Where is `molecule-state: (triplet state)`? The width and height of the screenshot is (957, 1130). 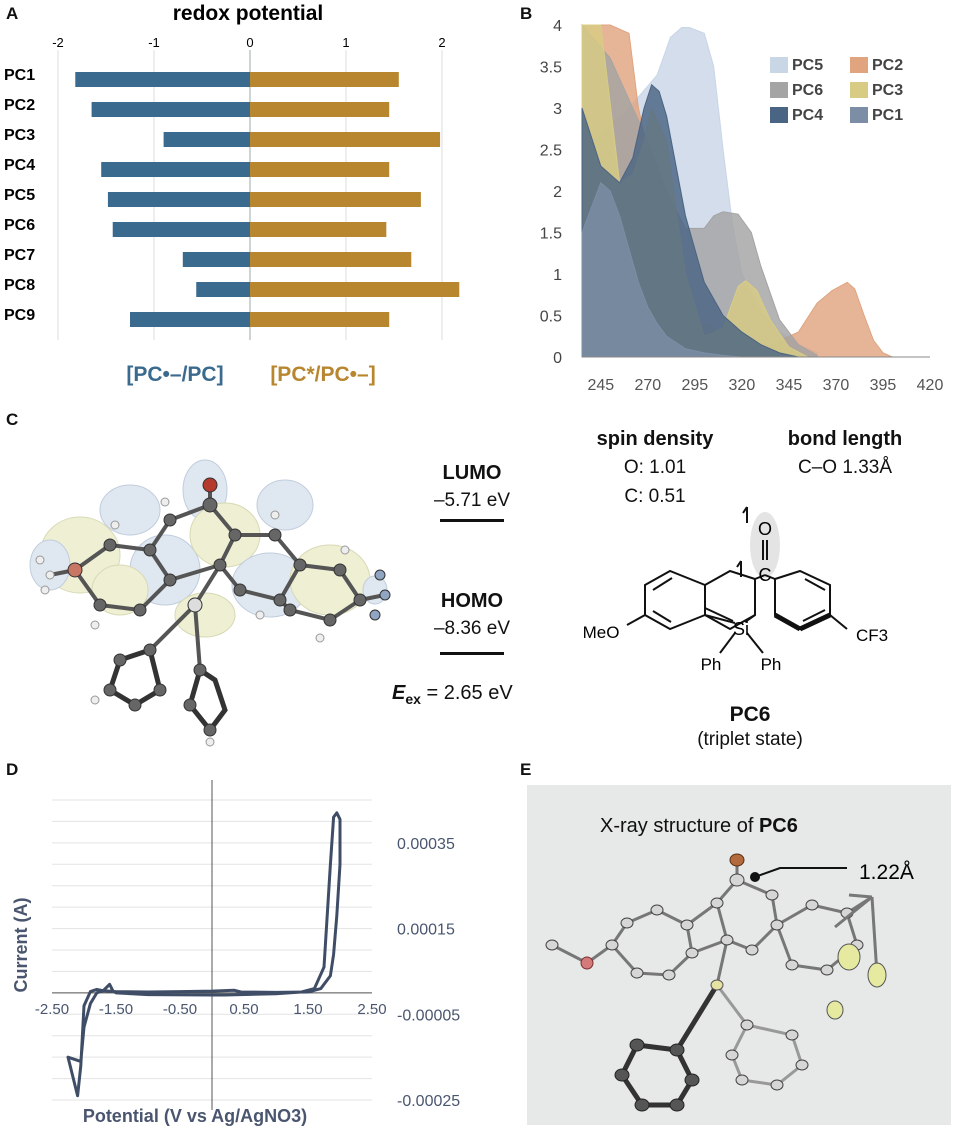 molecule-state: (triplet state) is located at coordinates (750, 739).